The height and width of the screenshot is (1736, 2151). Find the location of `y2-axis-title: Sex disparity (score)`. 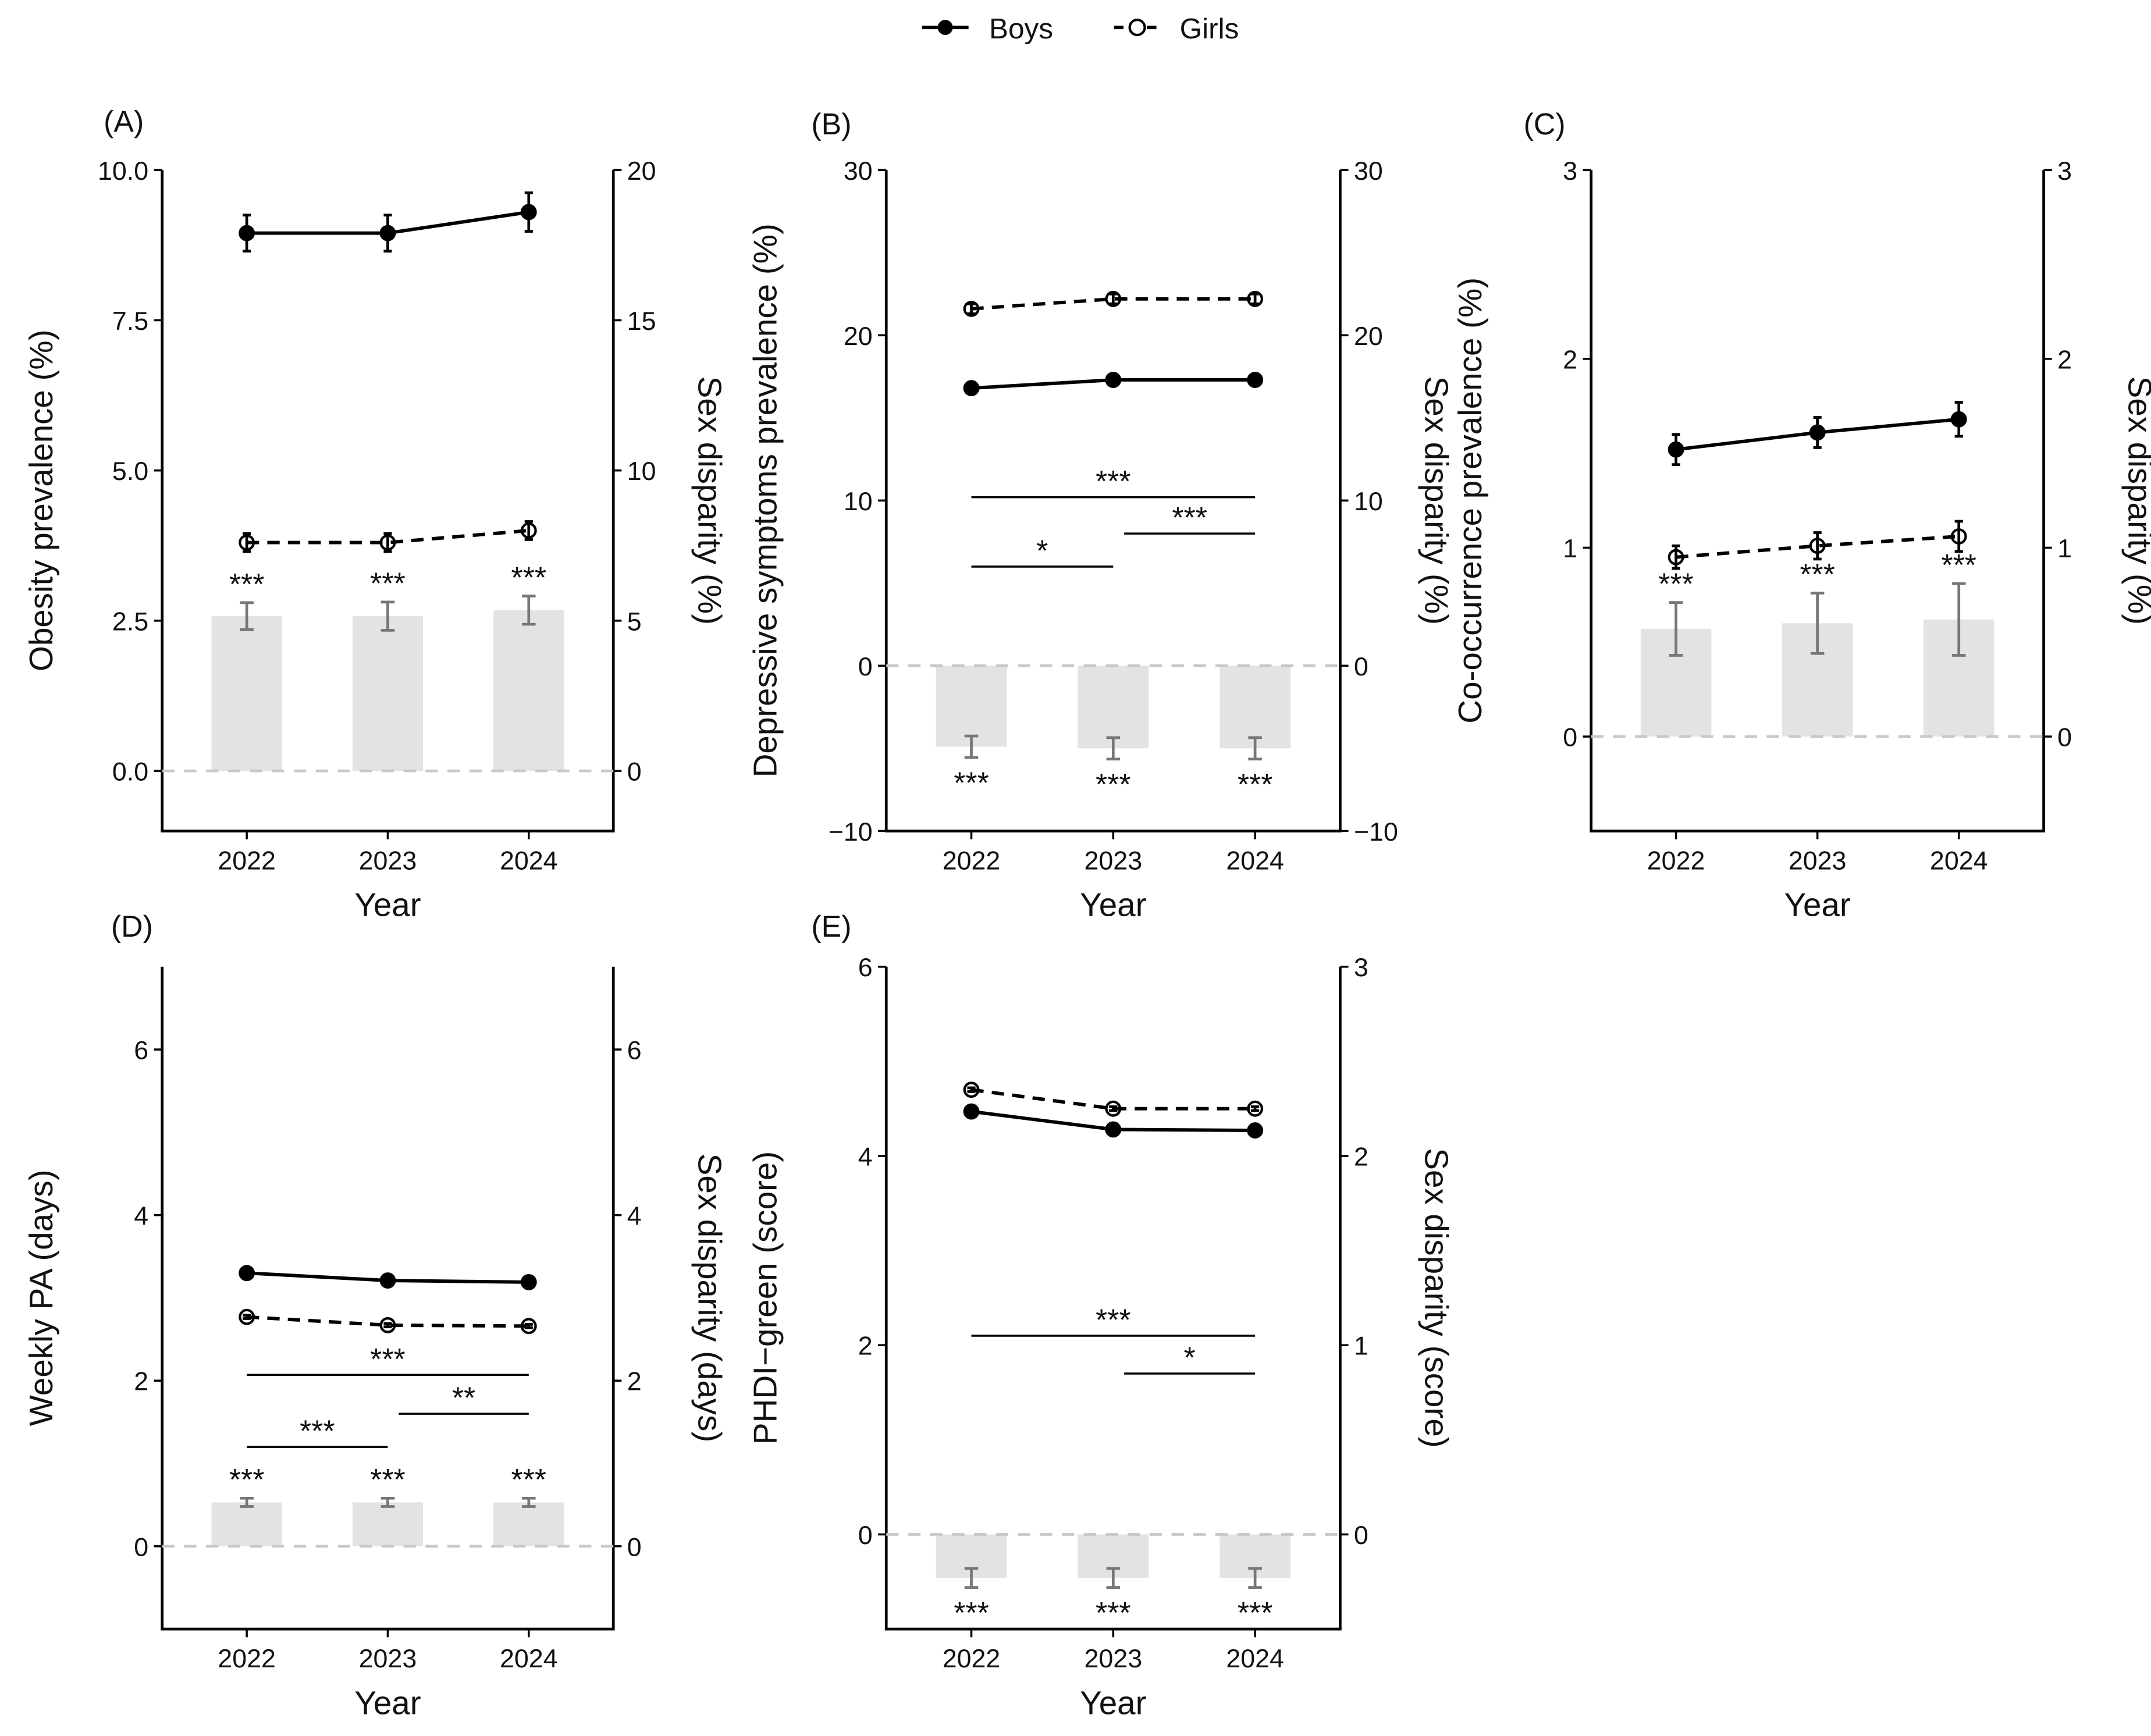

y2-axis-title: Sex disparity (score) is located at coordinates (1436, 1298).